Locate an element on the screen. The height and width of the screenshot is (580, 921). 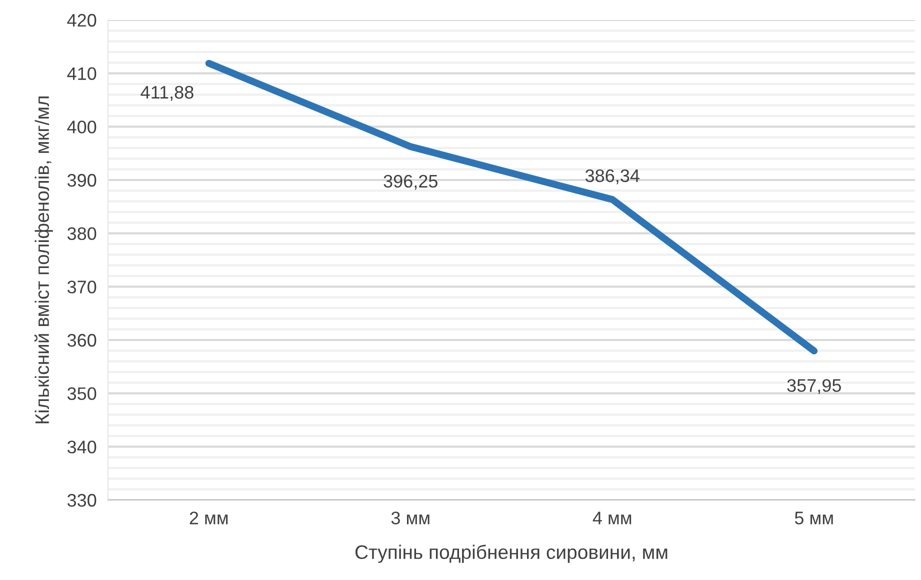
data-label: 411,88 is located at coordinates (167, 93).